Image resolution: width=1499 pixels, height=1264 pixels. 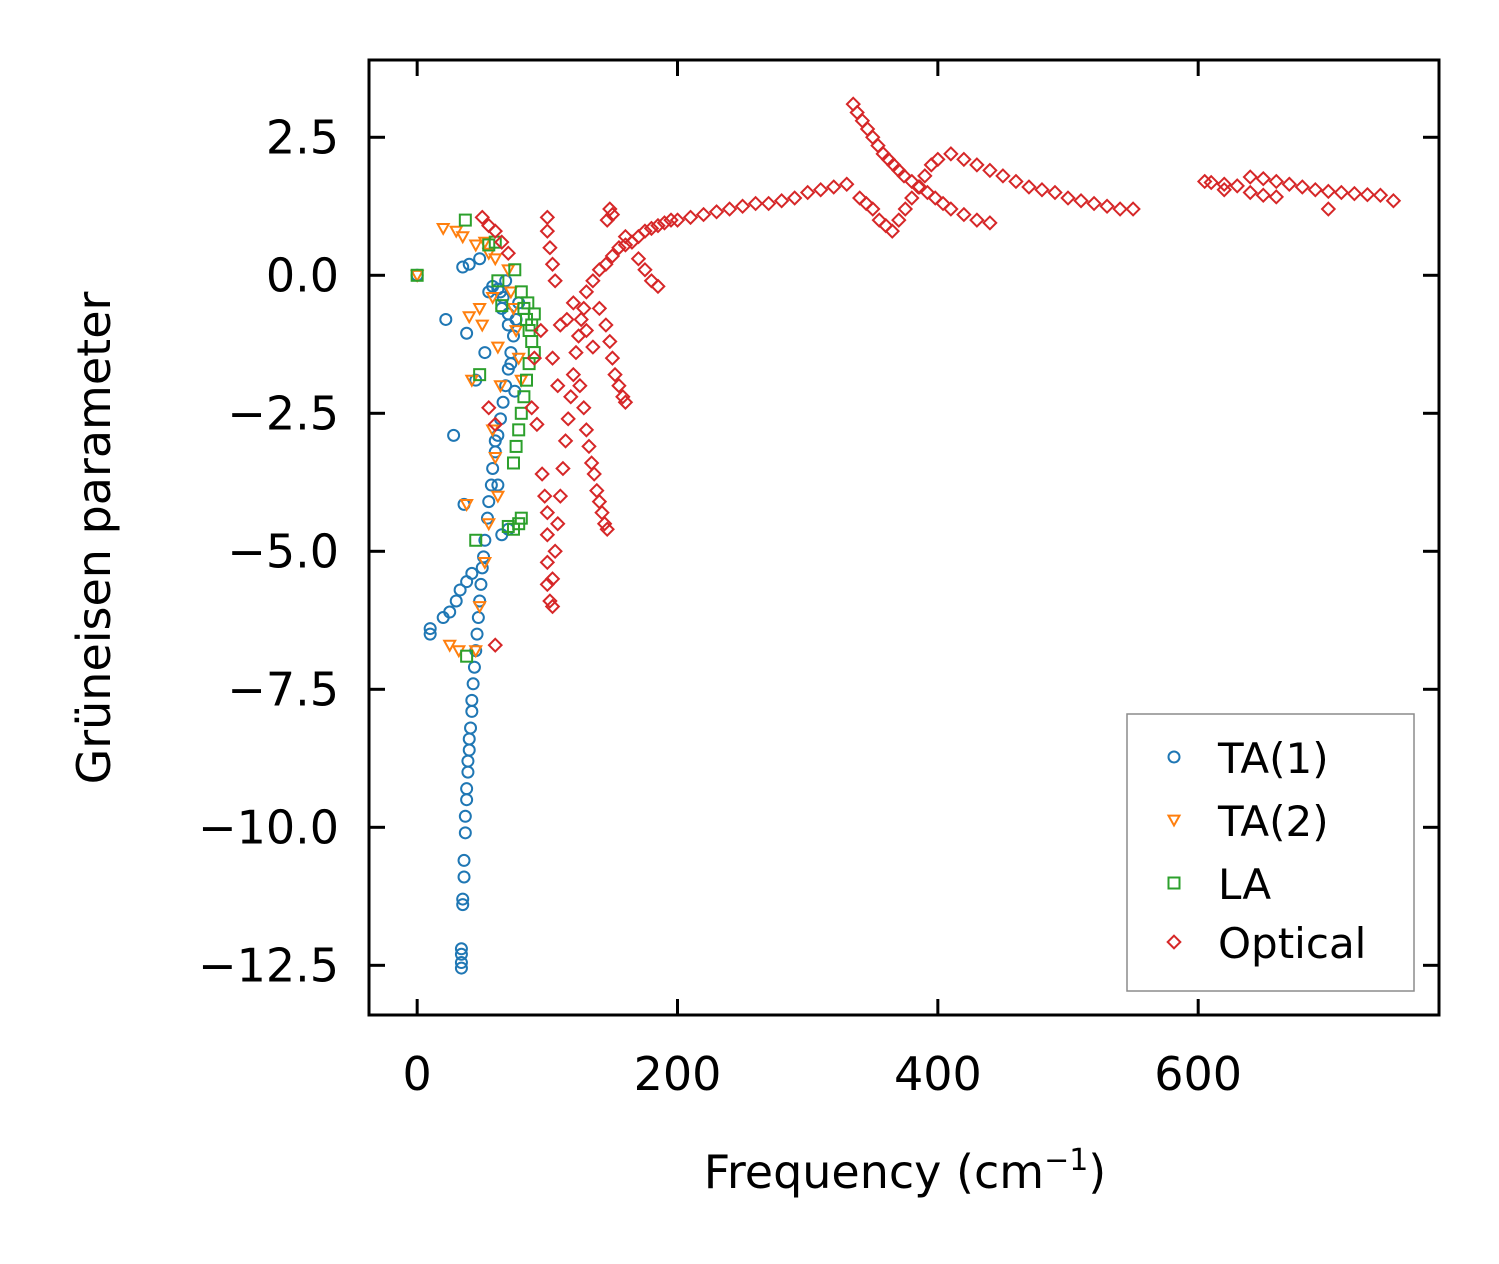 I want to click on x-axis-title-end: ), so click(x=1097, y=1172).